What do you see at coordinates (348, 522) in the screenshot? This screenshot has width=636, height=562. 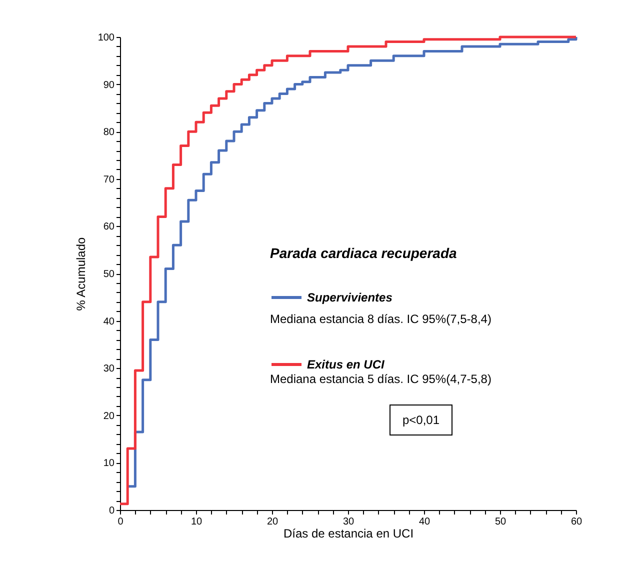 I see `x-tick-label: 30` at bounding box center [348, 522].